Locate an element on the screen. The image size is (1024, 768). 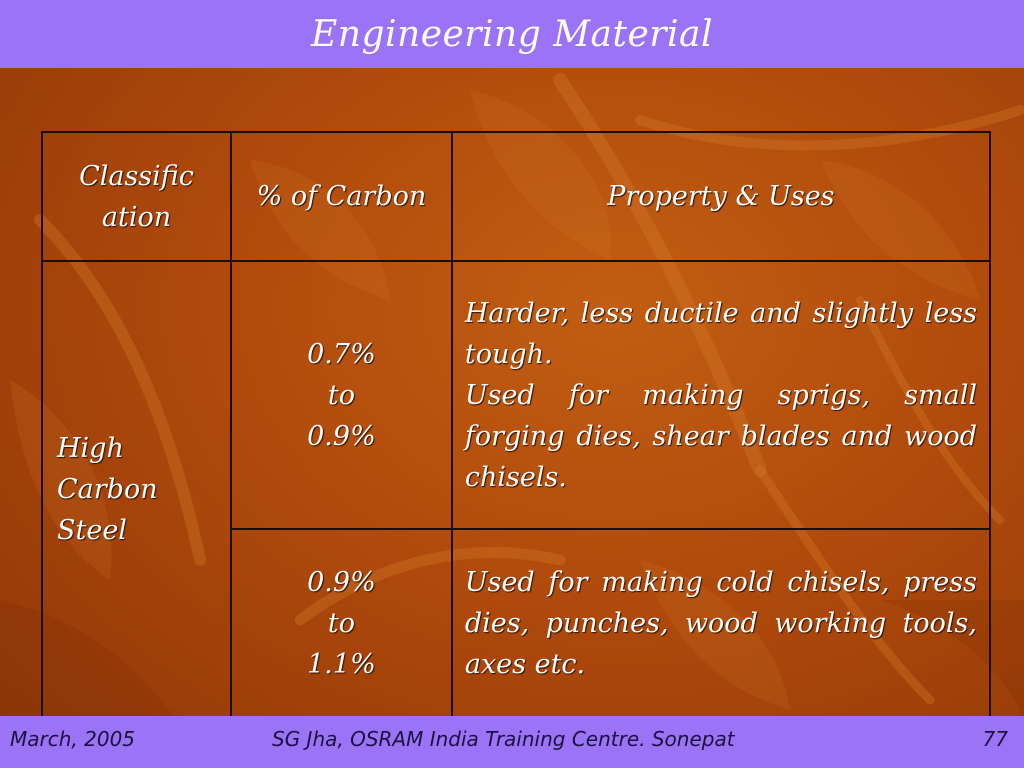
classification-line-2: Carbon is located at coordinates (107, 489).